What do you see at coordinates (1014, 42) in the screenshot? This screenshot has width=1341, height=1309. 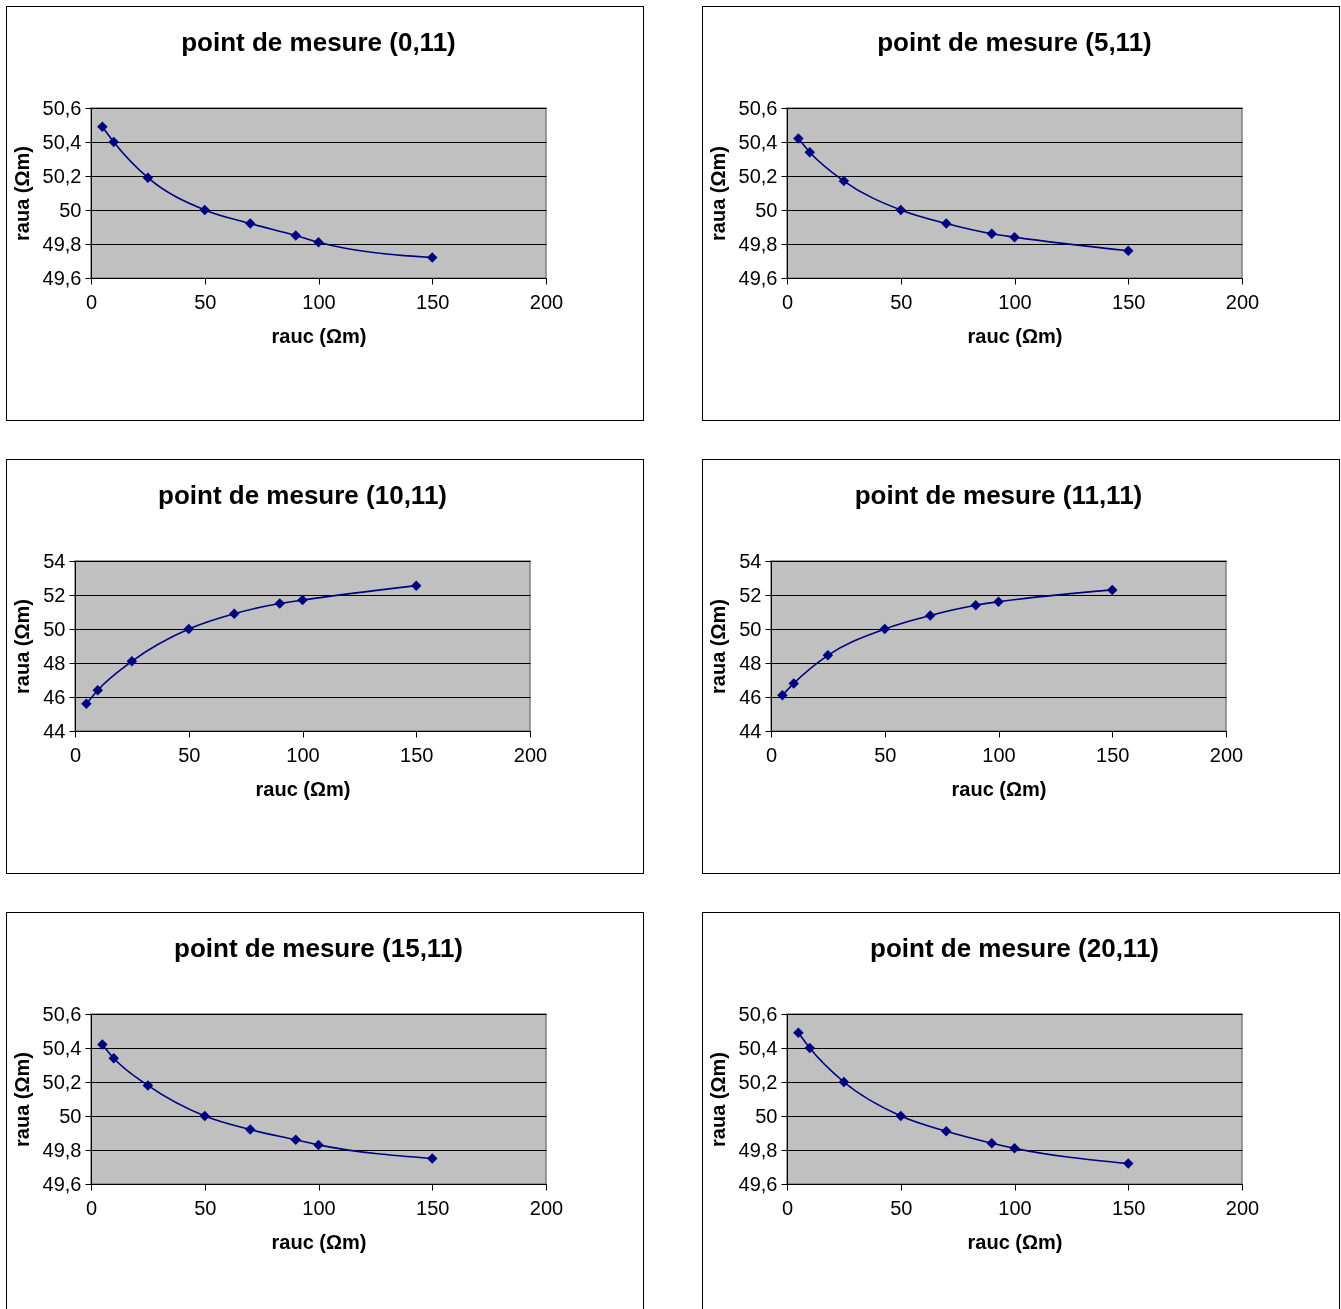 I see `chart-title: point de mesure (5,11)` at bounding box center [1014, 42].